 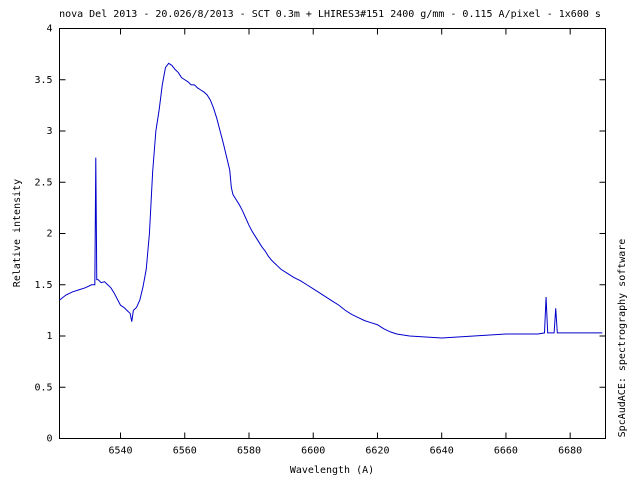 What do you see at coordinates (43, 285) in the screenshot?
I see `y-tick-label: 1.5` at bounding box center [43, 285].